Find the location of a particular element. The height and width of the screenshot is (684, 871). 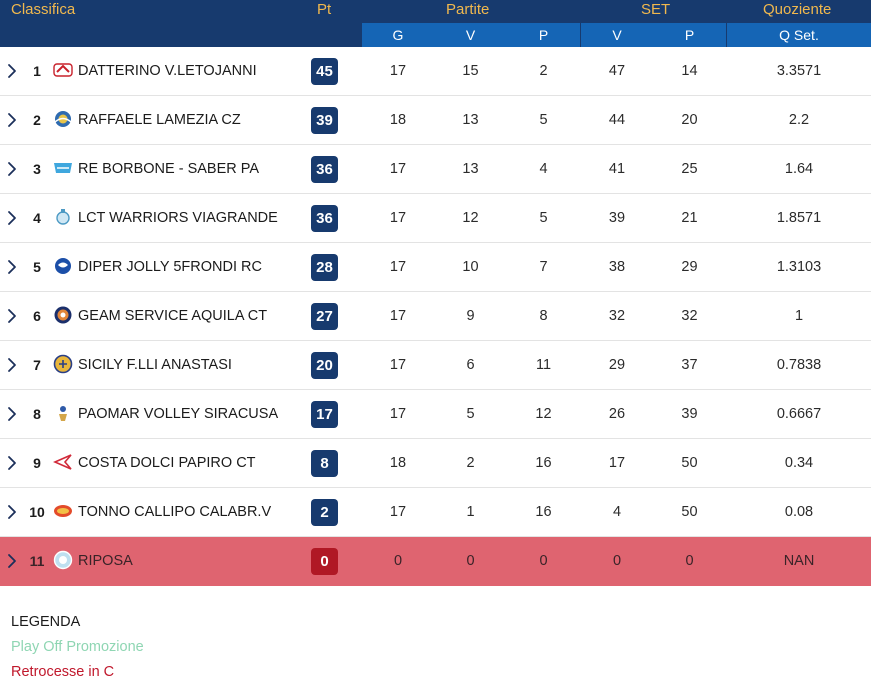

cell-q: 1.64 is located at coordinates (799, 169).